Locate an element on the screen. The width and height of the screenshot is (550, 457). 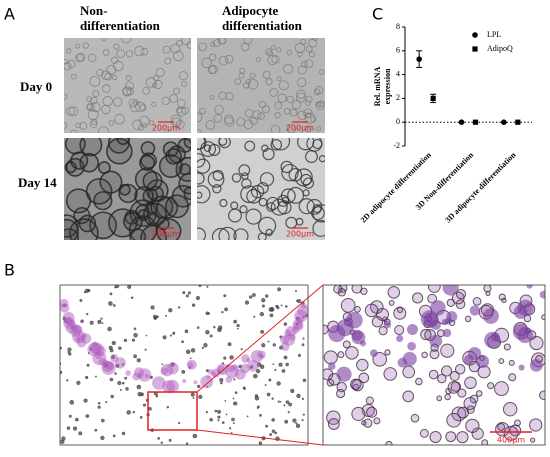
legend-marker is located at coordinates (475, 35).